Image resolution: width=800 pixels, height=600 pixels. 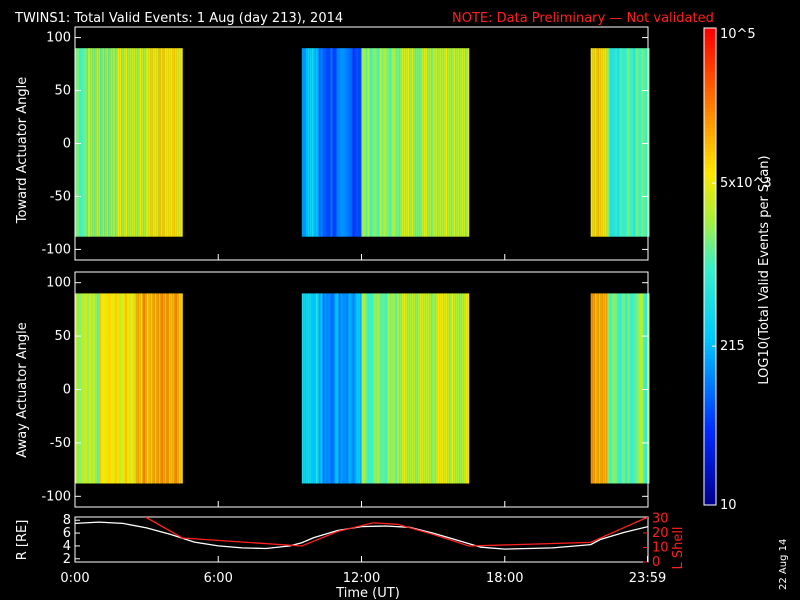 I want to click on y2-tick-label: 30, so click(x=660, y=518).